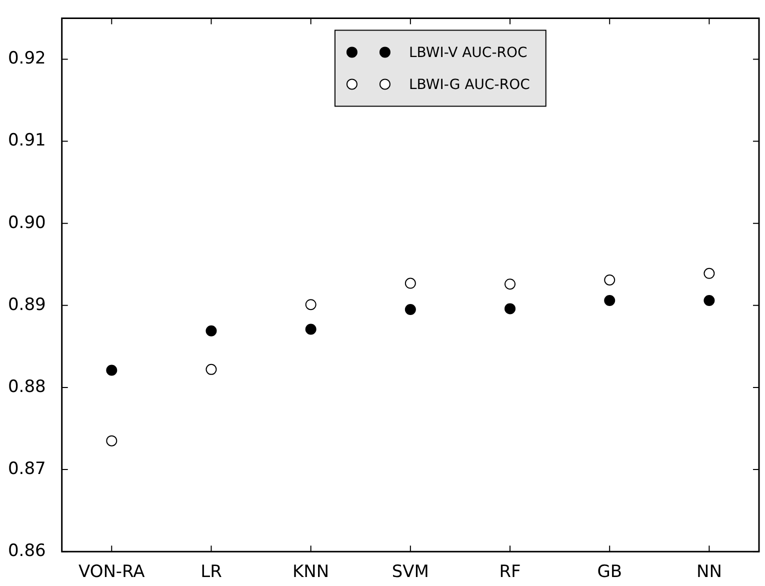 This screenshot has width=765, height=586. What do you see at coordinates (609, 572) in the screenshot?
I see `x-tick-label: GB` at bounding box center [609, 572].